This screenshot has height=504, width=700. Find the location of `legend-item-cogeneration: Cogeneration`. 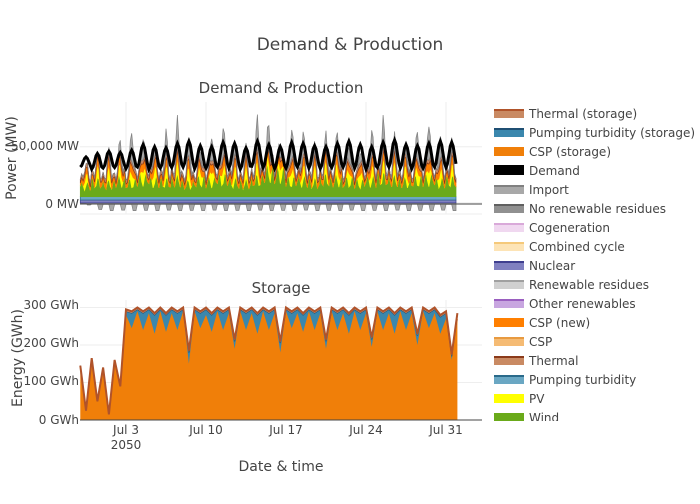

legend-item-cogeneration: Cogeneration is located at coordinates (552, 228).